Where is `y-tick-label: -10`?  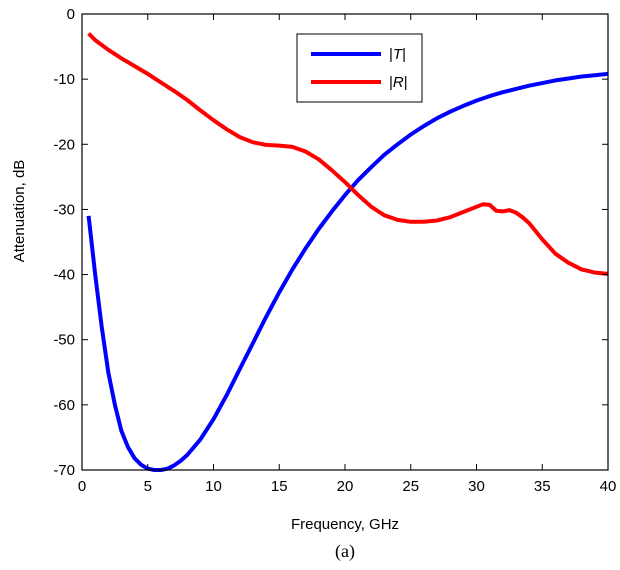 y-tick-label: -10 is located at coordinates (64, 79).